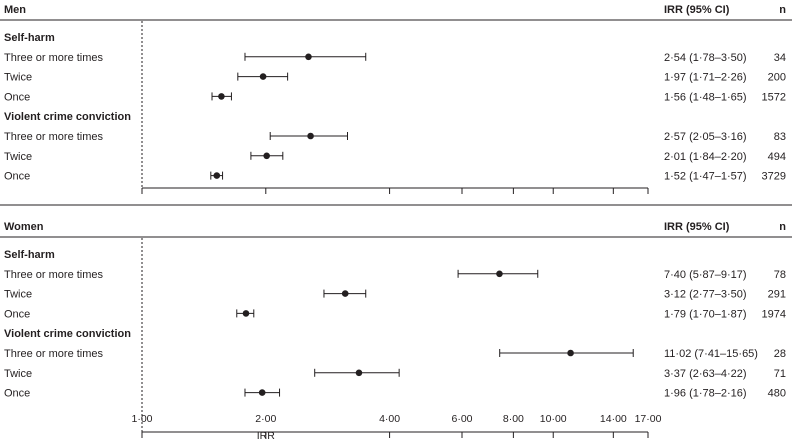 Image resolution: width=792 pixels, height=440 pixels. What do you see at coordinates (705, 177) in the screenshot?
I see `irr-ci-value: 1·52 (1·47–1·57)` at bounding box center [705, 177].